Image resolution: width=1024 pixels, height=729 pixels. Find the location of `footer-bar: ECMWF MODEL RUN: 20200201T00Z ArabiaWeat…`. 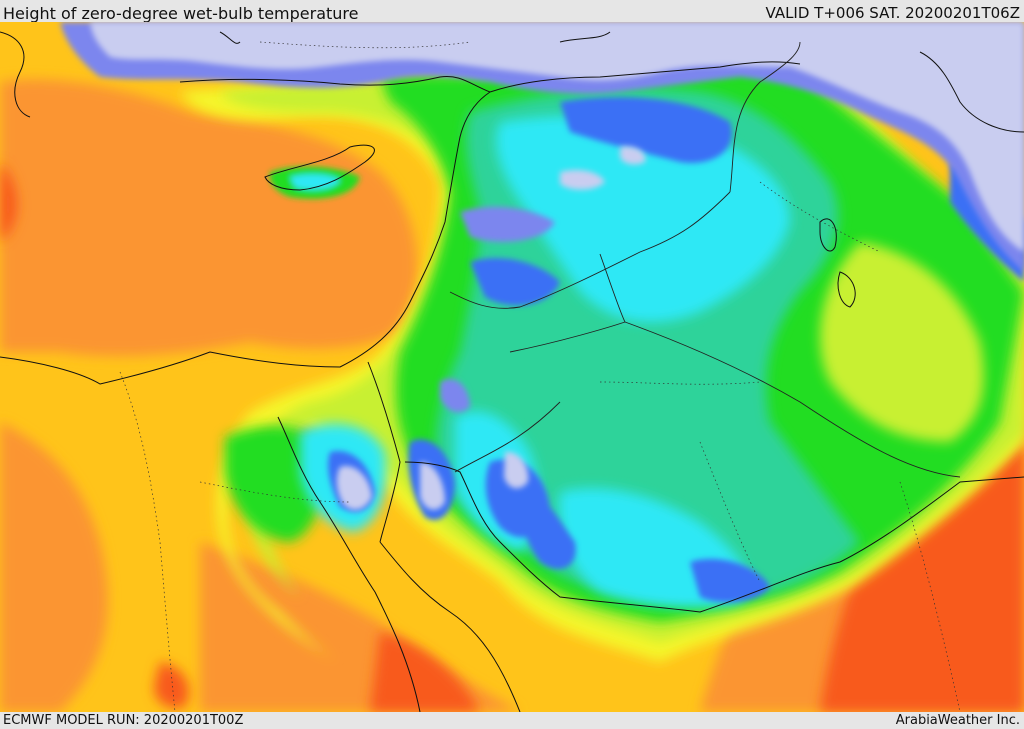

footer-bar: ECMWF MODEL RUN: 20200201T00Z ArabiaWeat… is located at coordinates (512, 720).